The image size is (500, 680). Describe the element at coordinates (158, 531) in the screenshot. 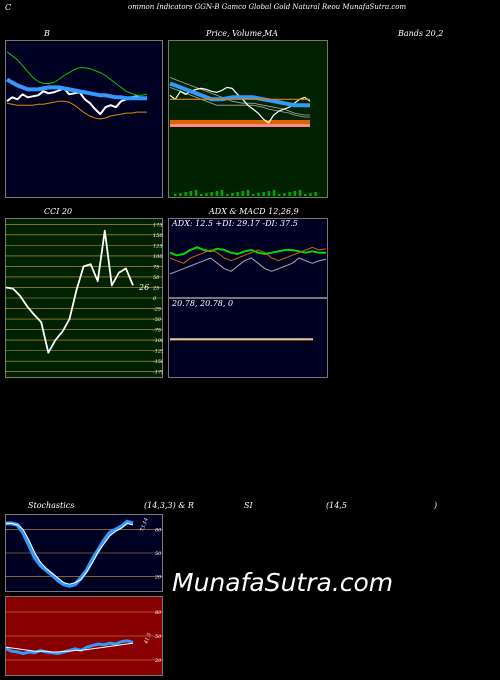

I see `stoch-tick-label: 80` at that location.